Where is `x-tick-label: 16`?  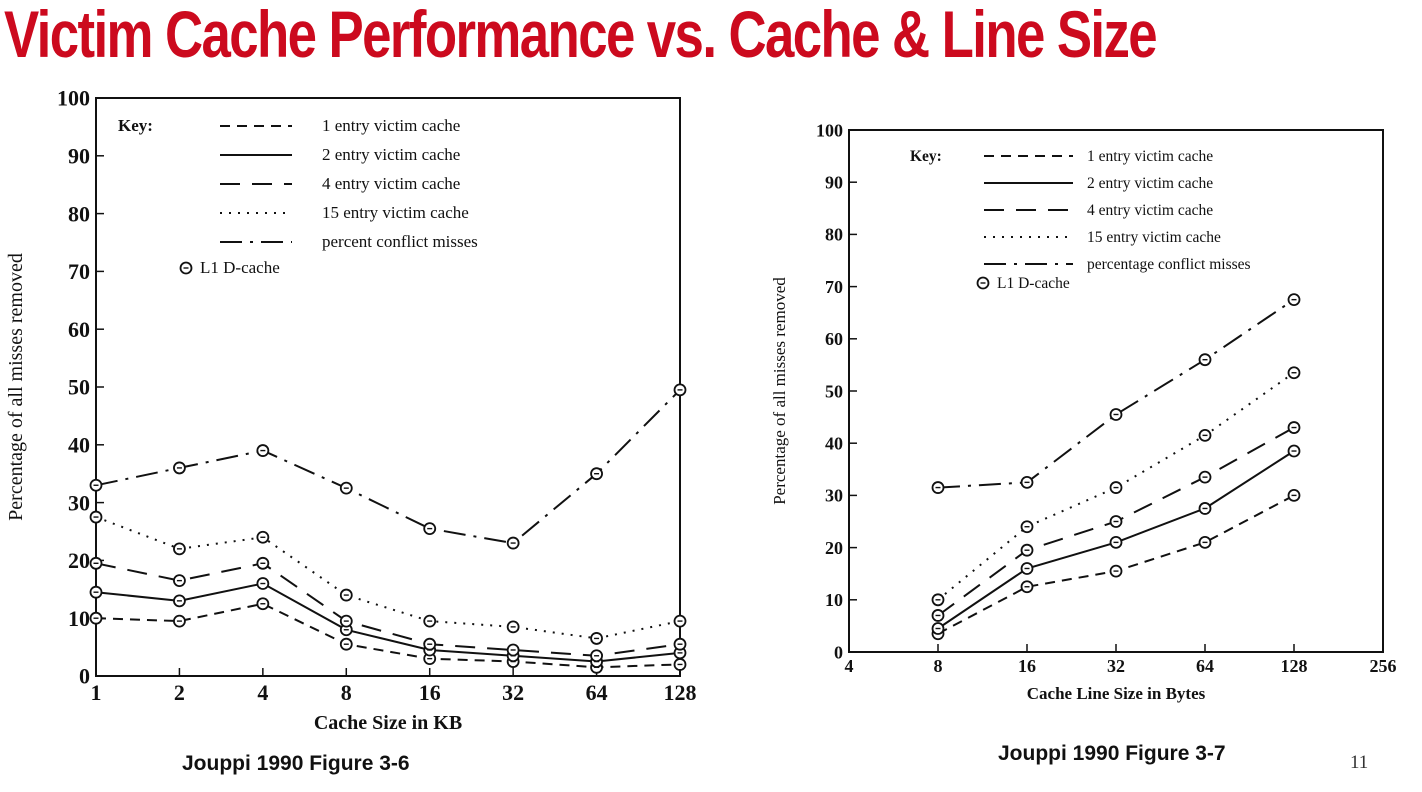 x-tick-label: 16 is located at coordinates (1027, 666).